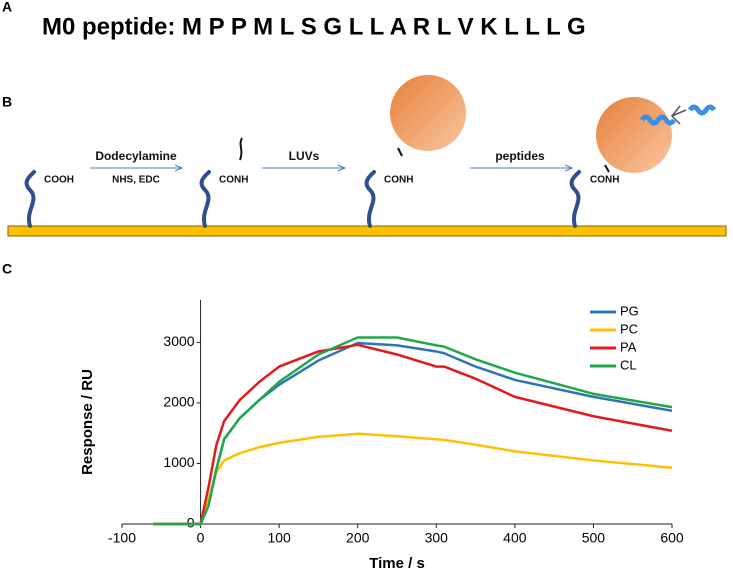 The height and width of the screenshot is (579, 733). What do you see at coordinates (515, 538) in the screenshot?
I see `x-tick-label: 400` at bounding box center [515, 538].